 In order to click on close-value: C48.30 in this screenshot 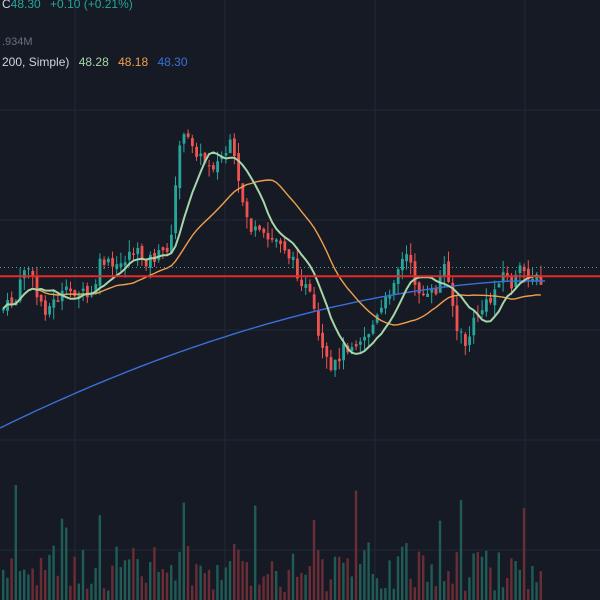, I will do `click(21, 5)`.